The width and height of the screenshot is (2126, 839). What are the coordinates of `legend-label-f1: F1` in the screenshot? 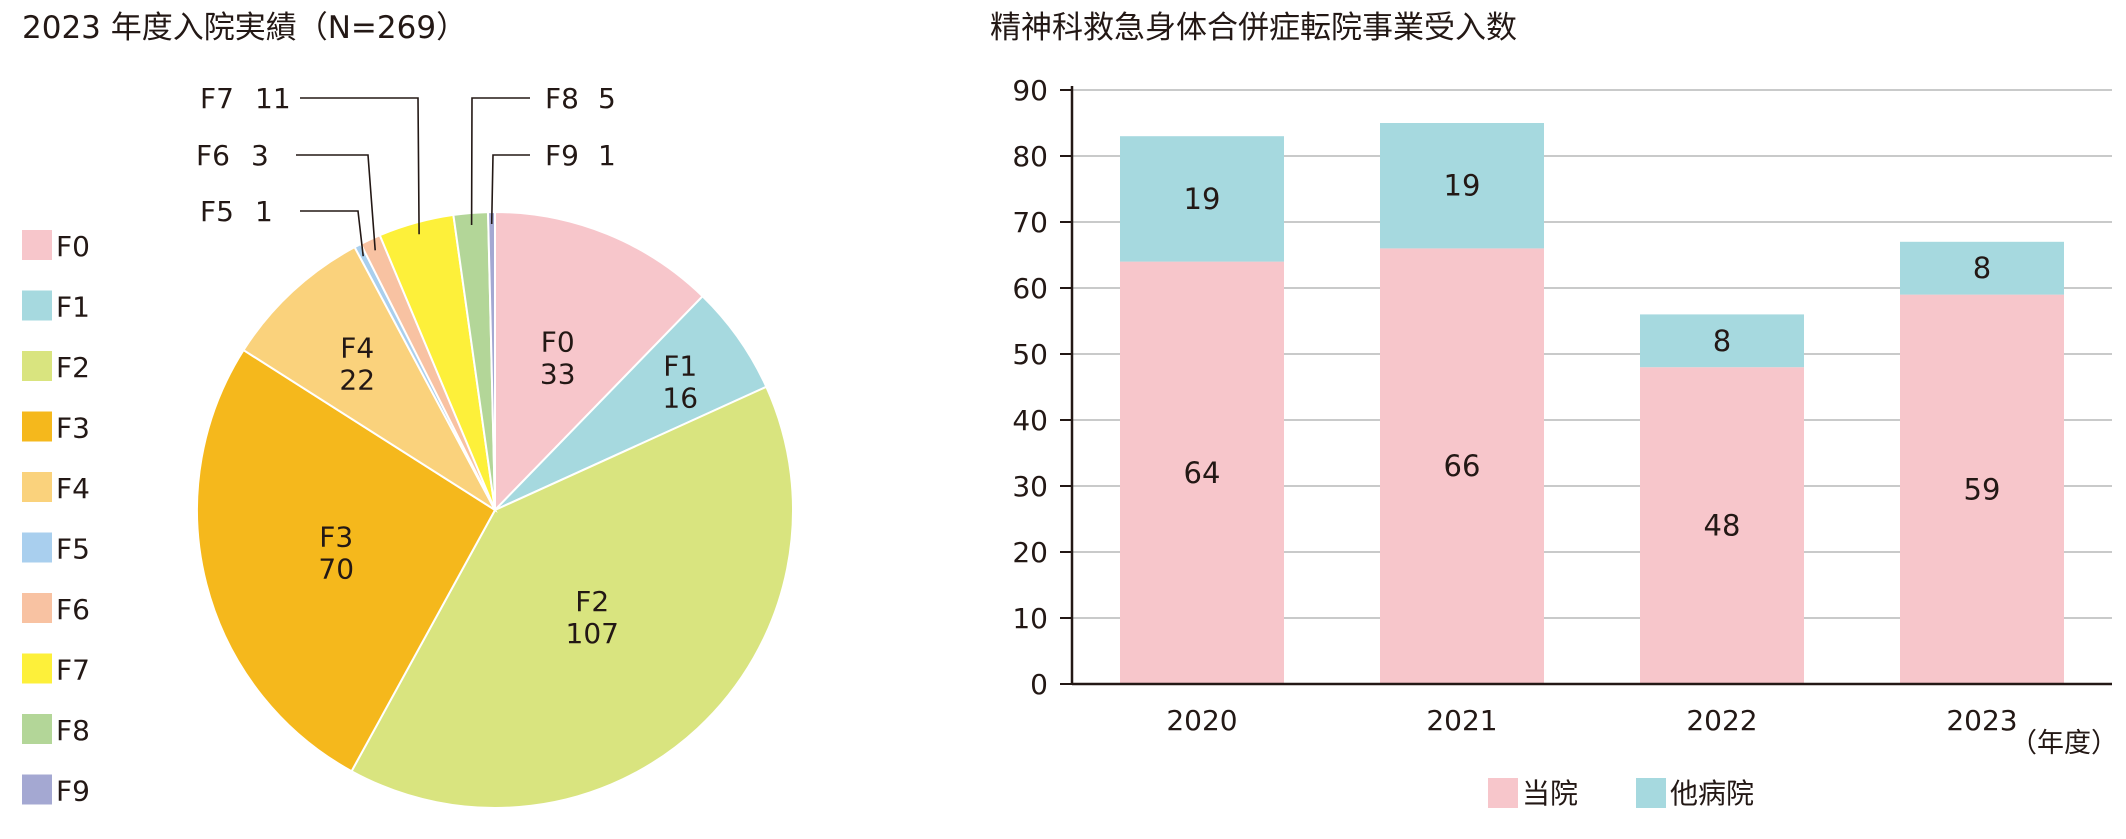 It's located at (73, 307).